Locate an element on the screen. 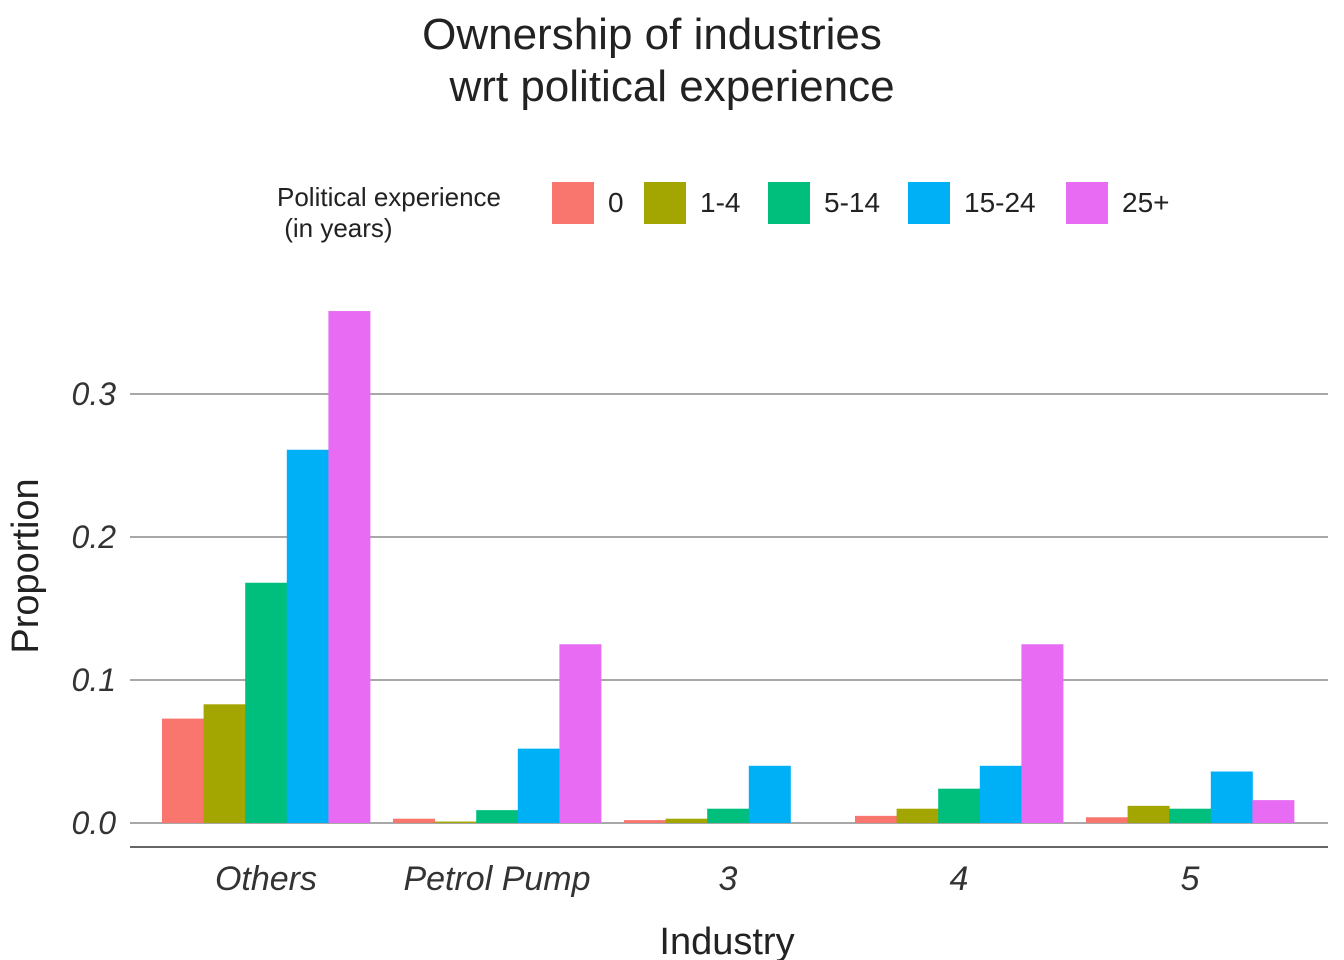 This screenshot has width=1344, height=960. legend-item: 15-24 is located at coordinates (972, 203).